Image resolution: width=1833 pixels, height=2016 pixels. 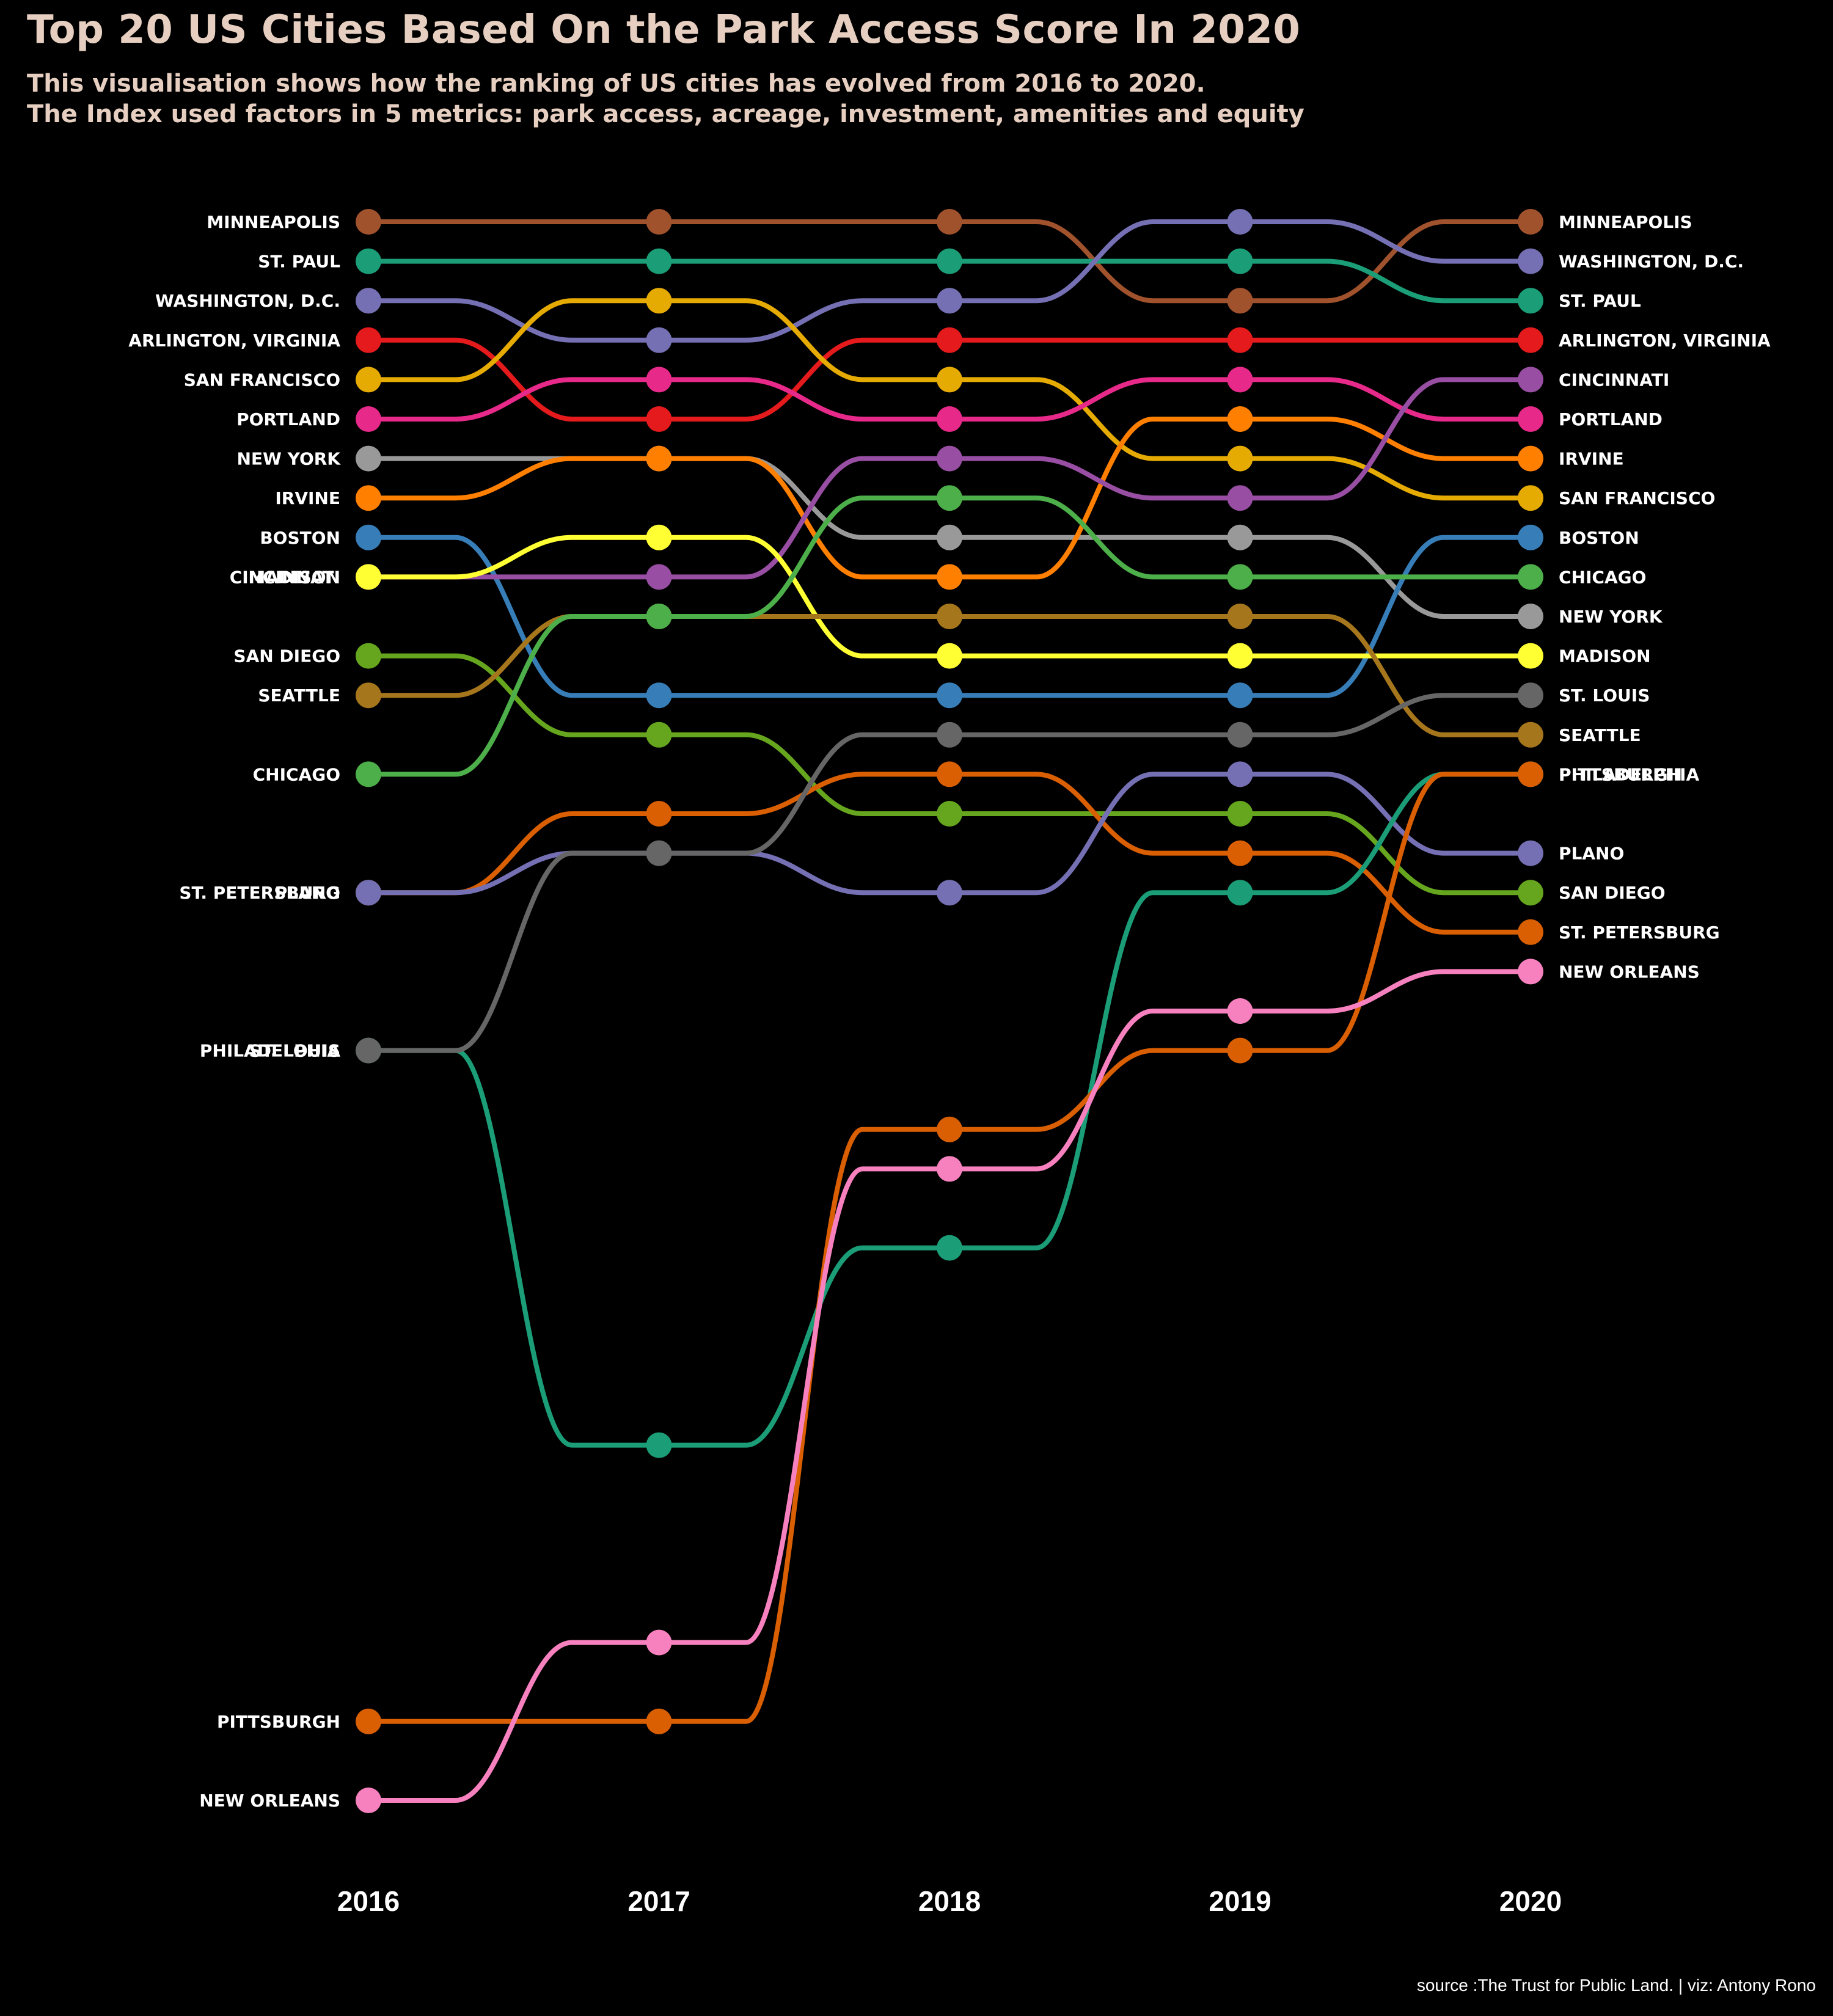 I want to click on point-washington-d-c-2017, so click(x=659, y=340).